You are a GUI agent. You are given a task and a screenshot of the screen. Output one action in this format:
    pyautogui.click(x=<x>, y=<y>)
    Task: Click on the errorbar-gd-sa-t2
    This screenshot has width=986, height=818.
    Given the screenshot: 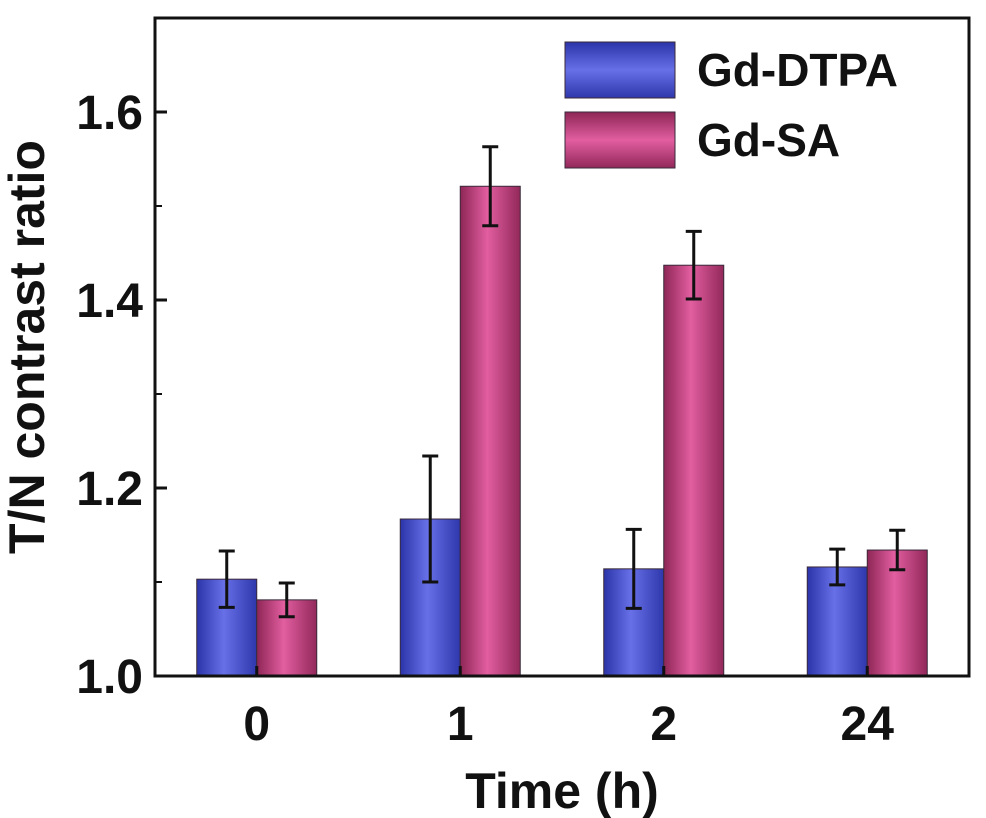 What is the action you would take?
    pyautogui.click(x=693, y=265)
    